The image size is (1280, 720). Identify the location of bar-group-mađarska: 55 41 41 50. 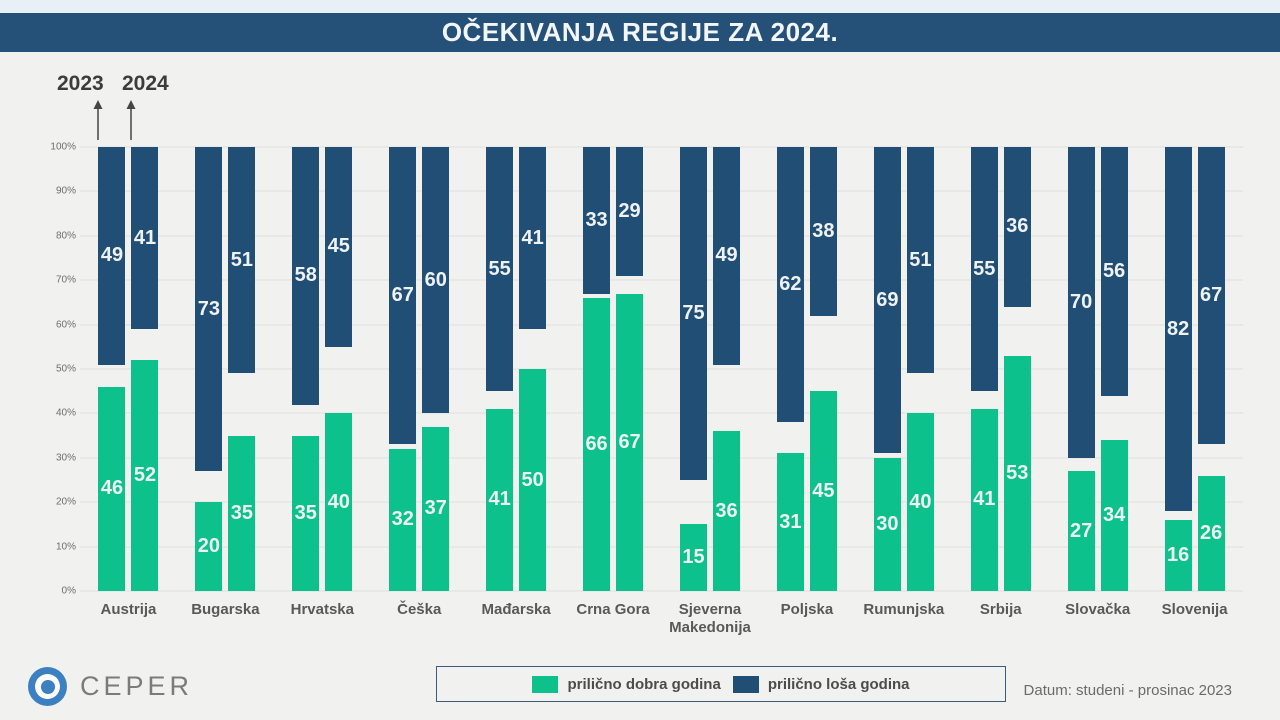
(516, 369).